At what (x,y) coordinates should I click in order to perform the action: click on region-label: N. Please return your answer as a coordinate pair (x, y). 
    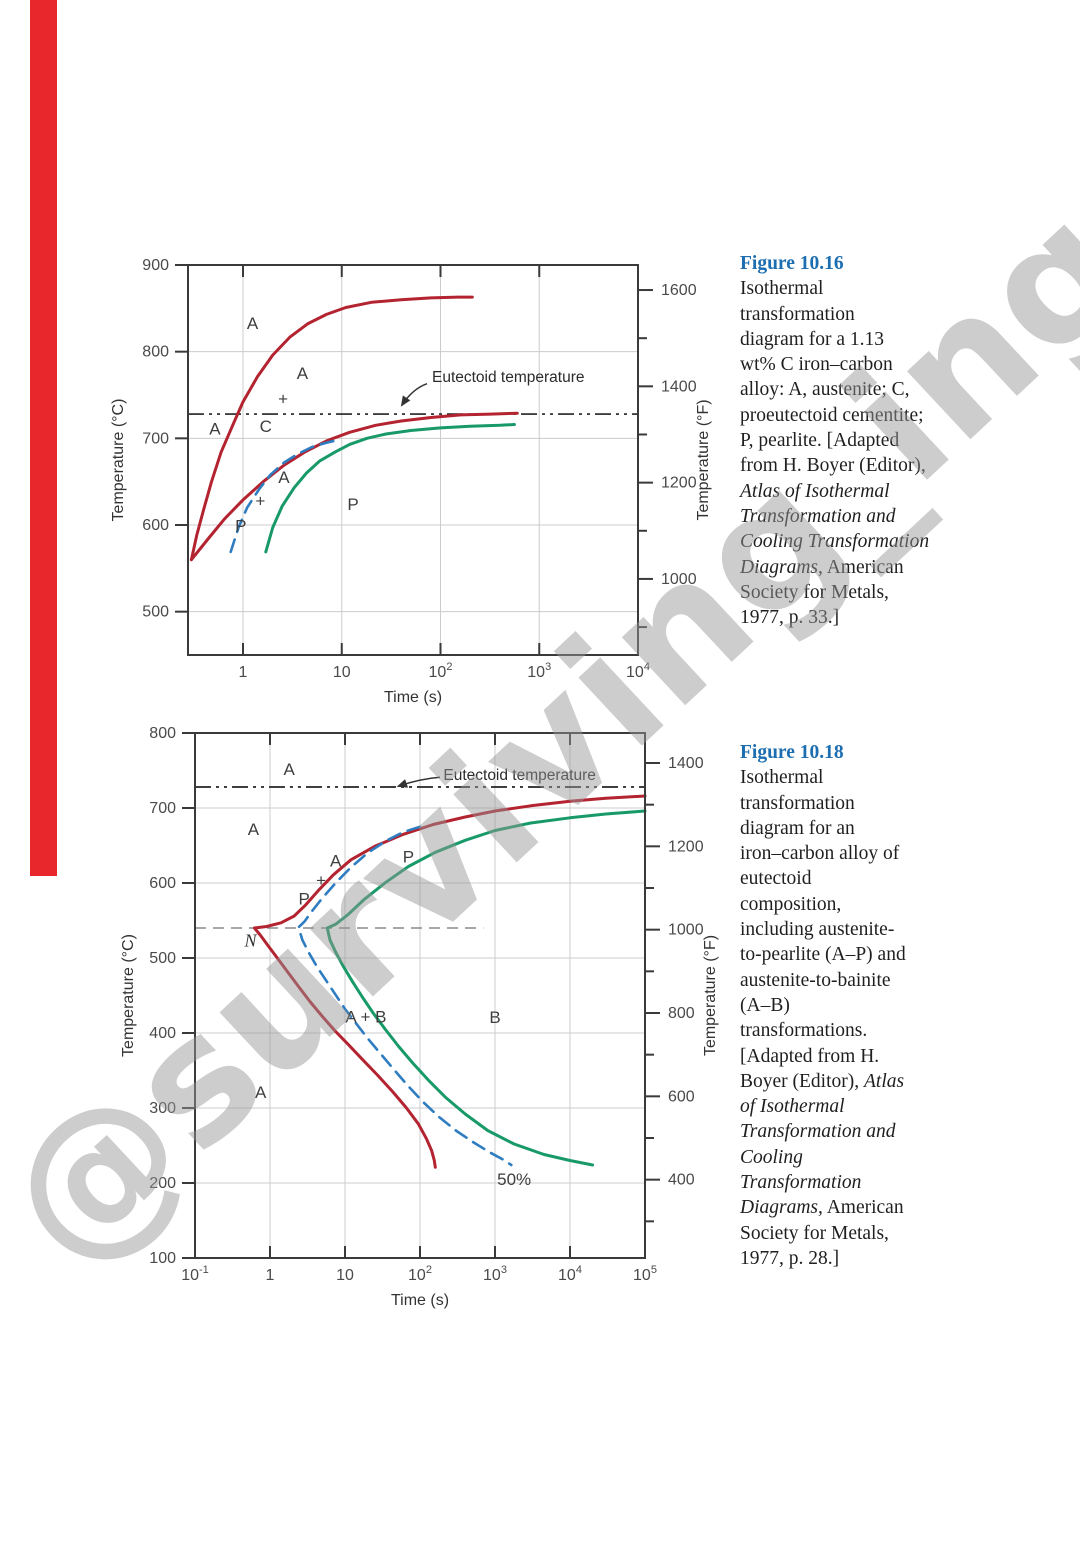
    Looking at the image, I should click on (251, 941).